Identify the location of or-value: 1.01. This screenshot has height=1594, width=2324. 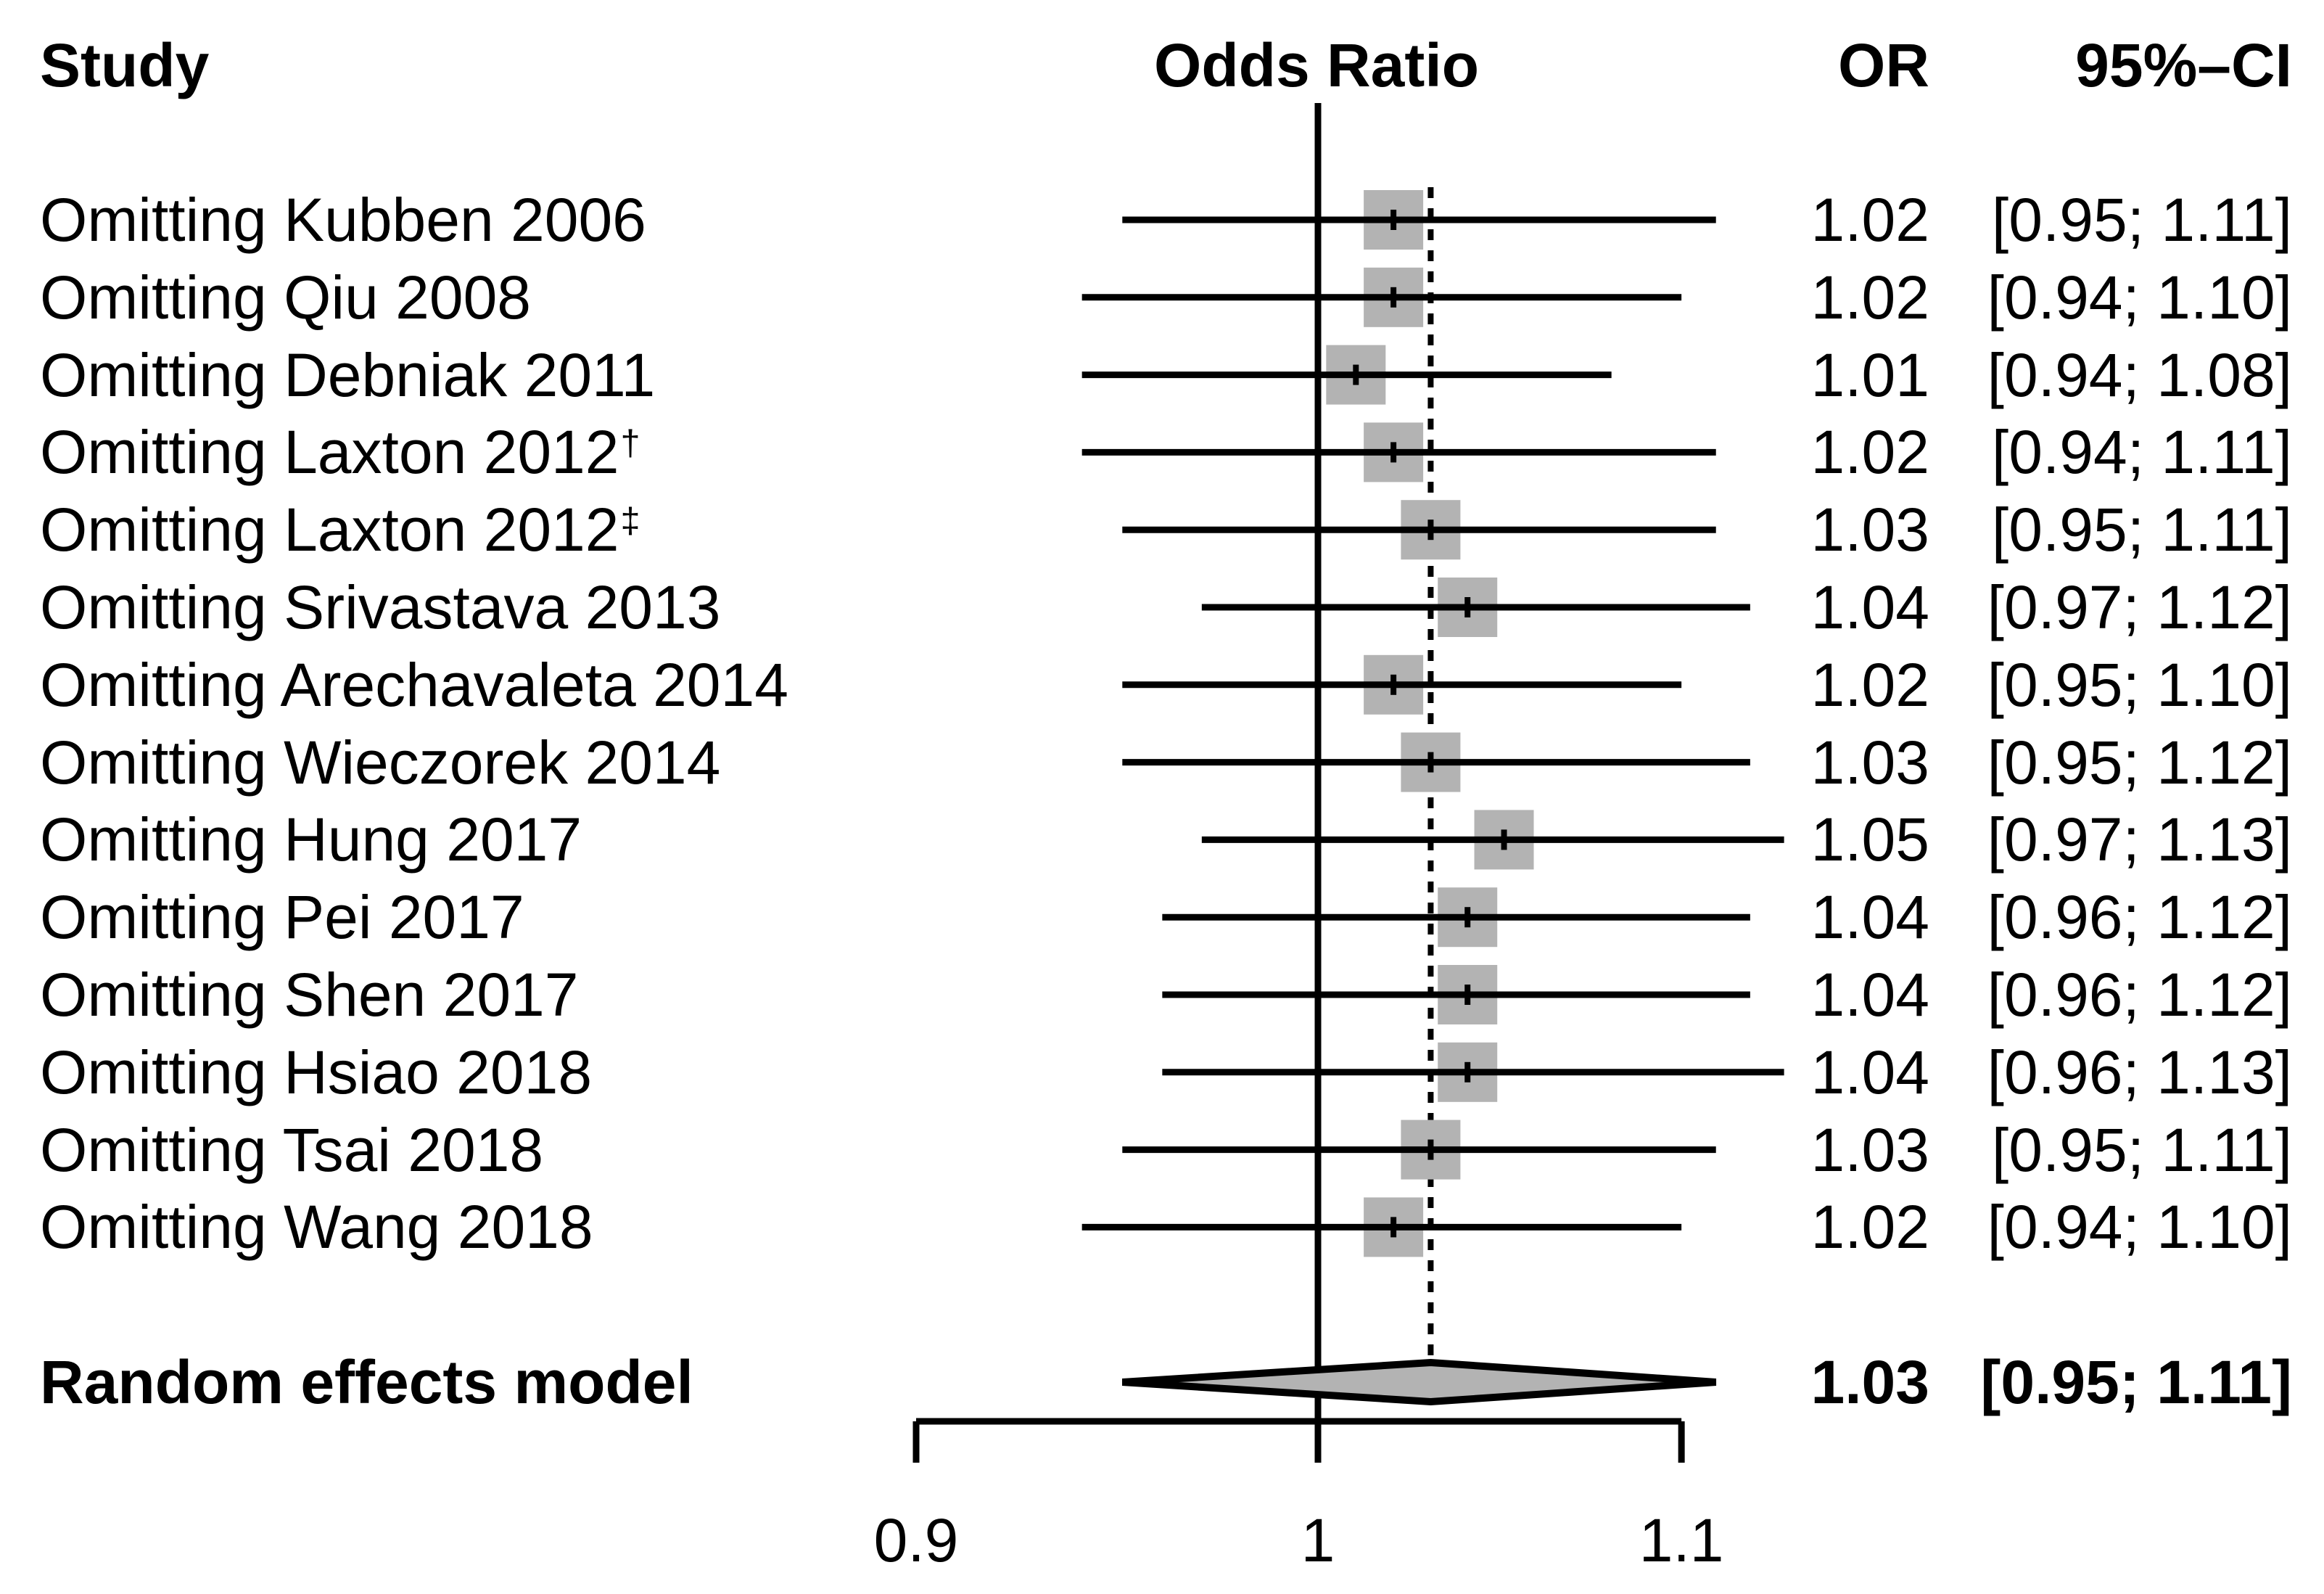
(1870, 374).